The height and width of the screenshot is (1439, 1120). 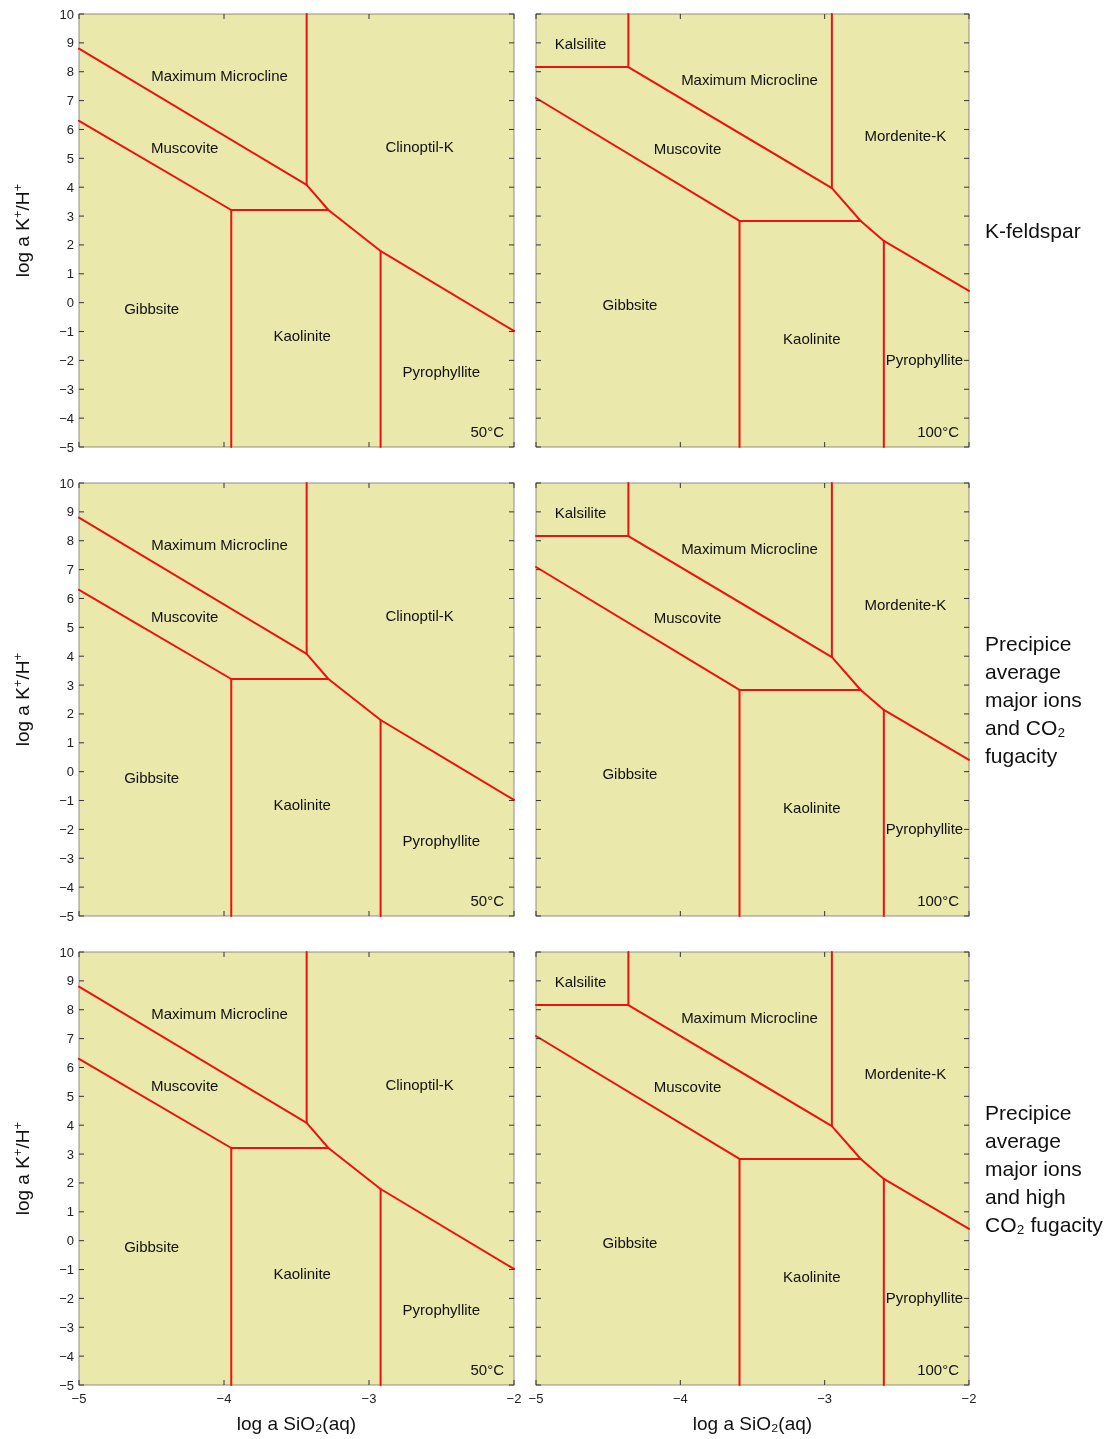 I want to click on text: Precipice average major ions and CO₂ fugacity, so click(x=1033, y=699).